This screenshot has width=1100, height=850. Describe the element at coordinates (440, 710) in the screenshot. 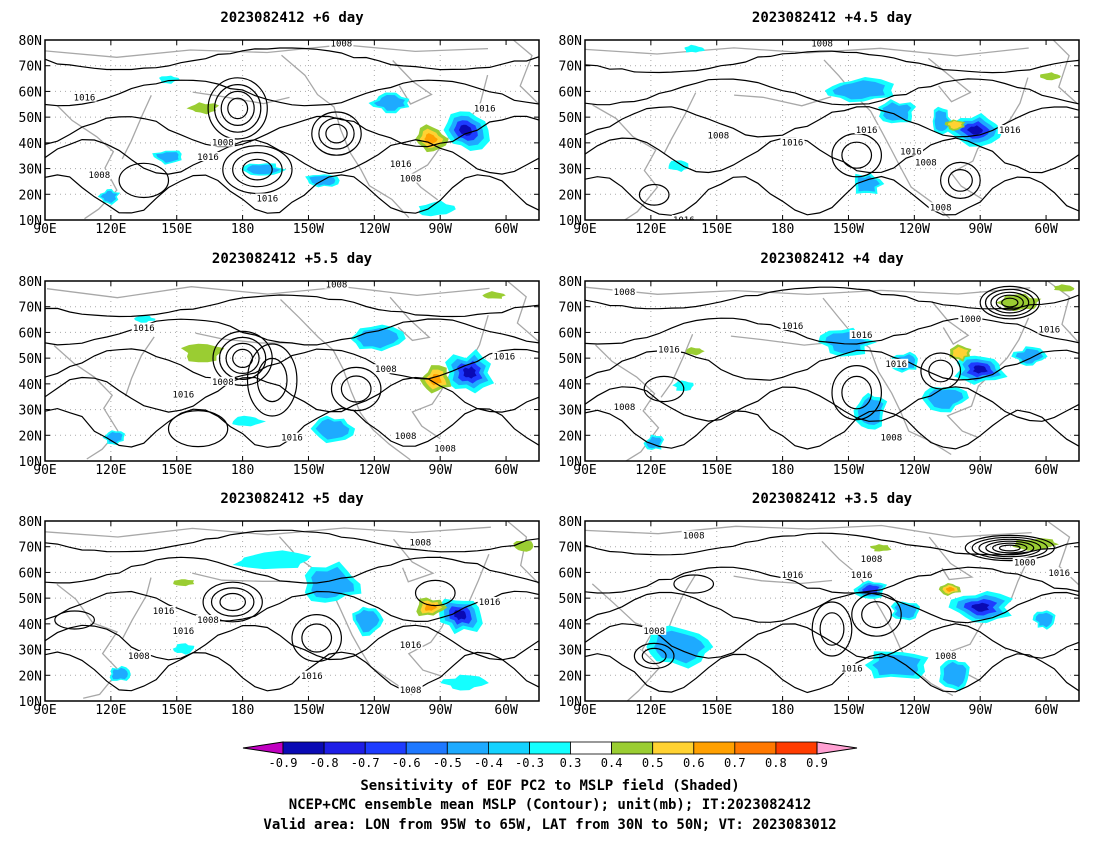

I see `lon-label: 90W` at that location.